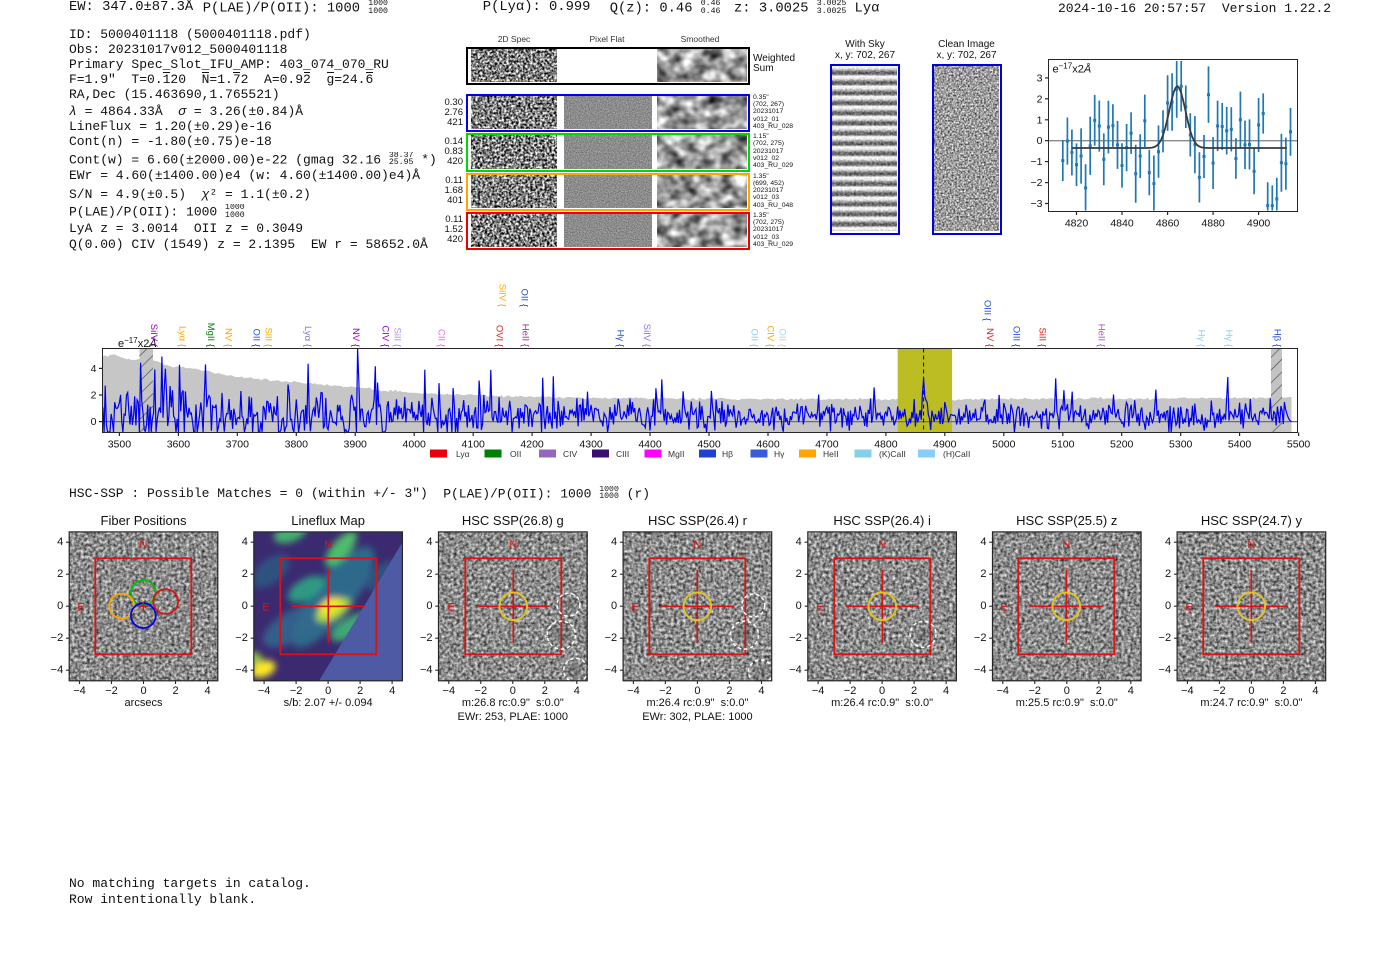 Image resolution: width=1400 pixels, height=953 pixels. What do you see at coordinates (956, 454) in the screenshot?
I see `svg-text: (H)CaII` at bounding box center [956, 454].